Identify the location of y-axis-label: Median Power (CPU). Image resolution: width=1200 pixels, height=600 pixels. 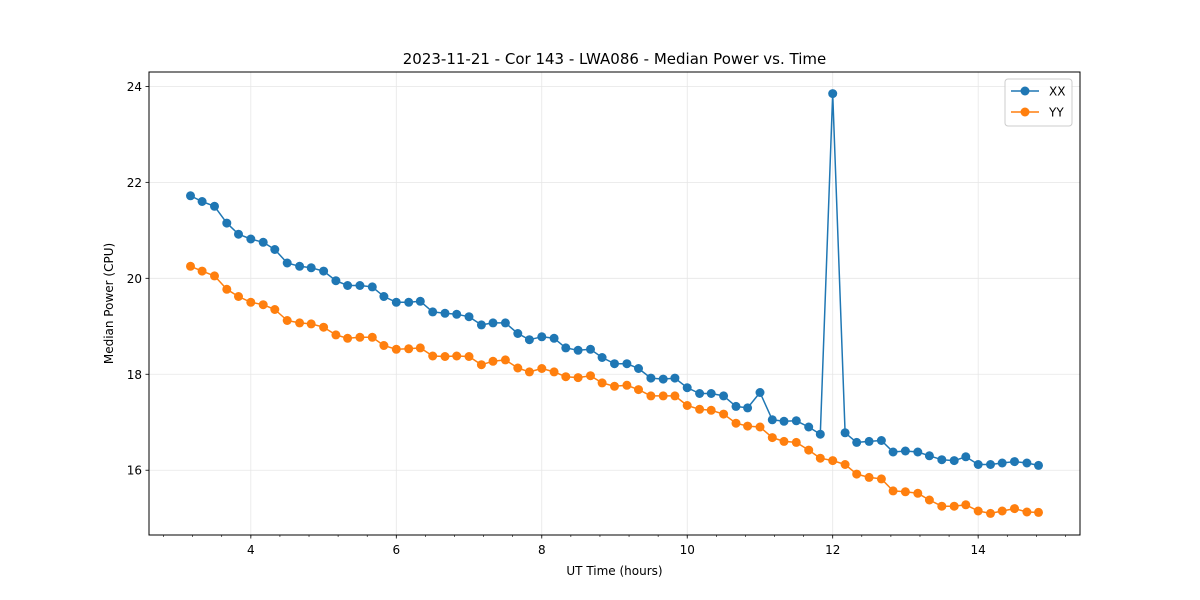
(109, 303).